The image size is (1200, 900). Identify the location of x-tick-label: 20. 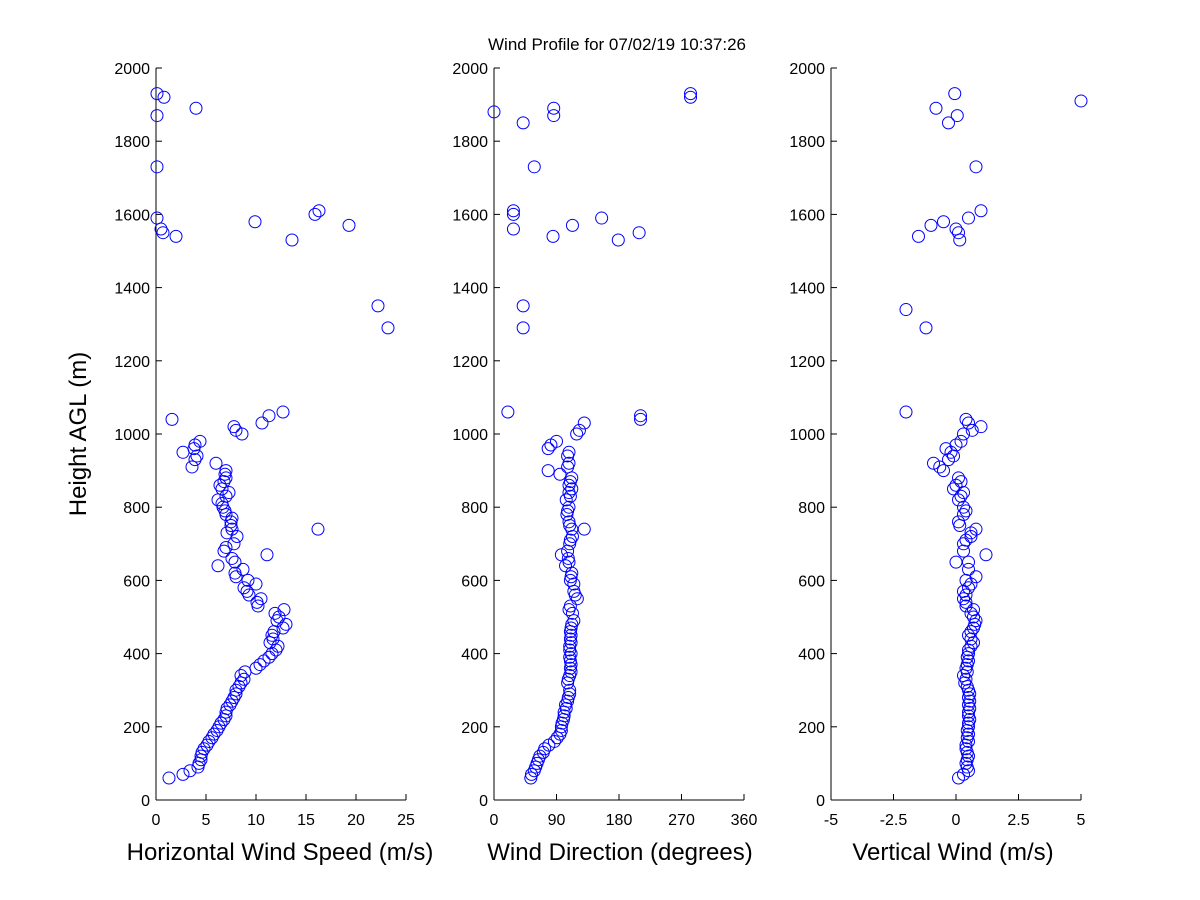
(356, 820).